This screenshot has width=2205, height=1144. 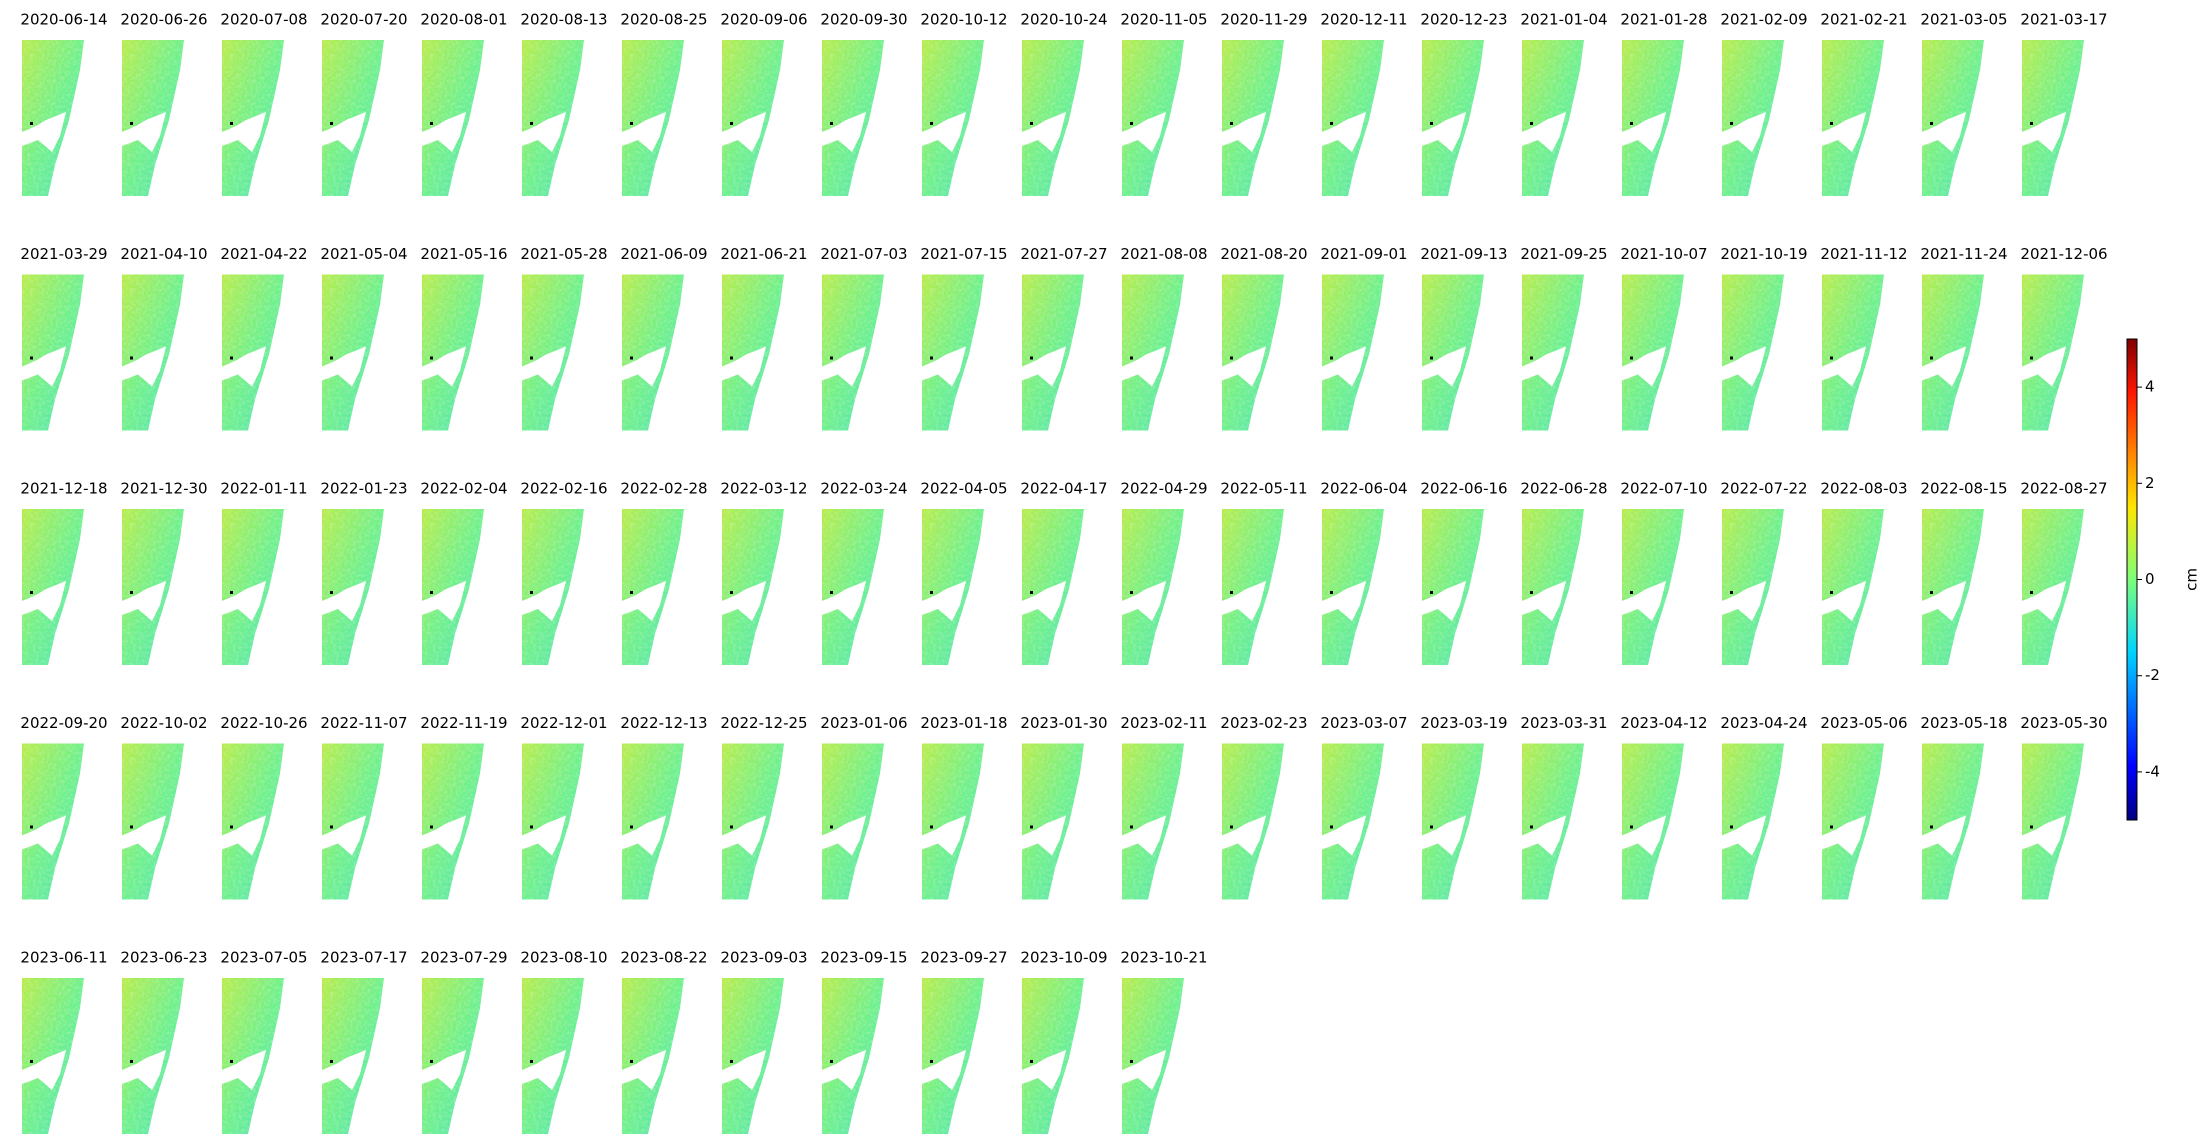 I want to click on panel-title: 2022-04-29, so click(x=1163, y=489).